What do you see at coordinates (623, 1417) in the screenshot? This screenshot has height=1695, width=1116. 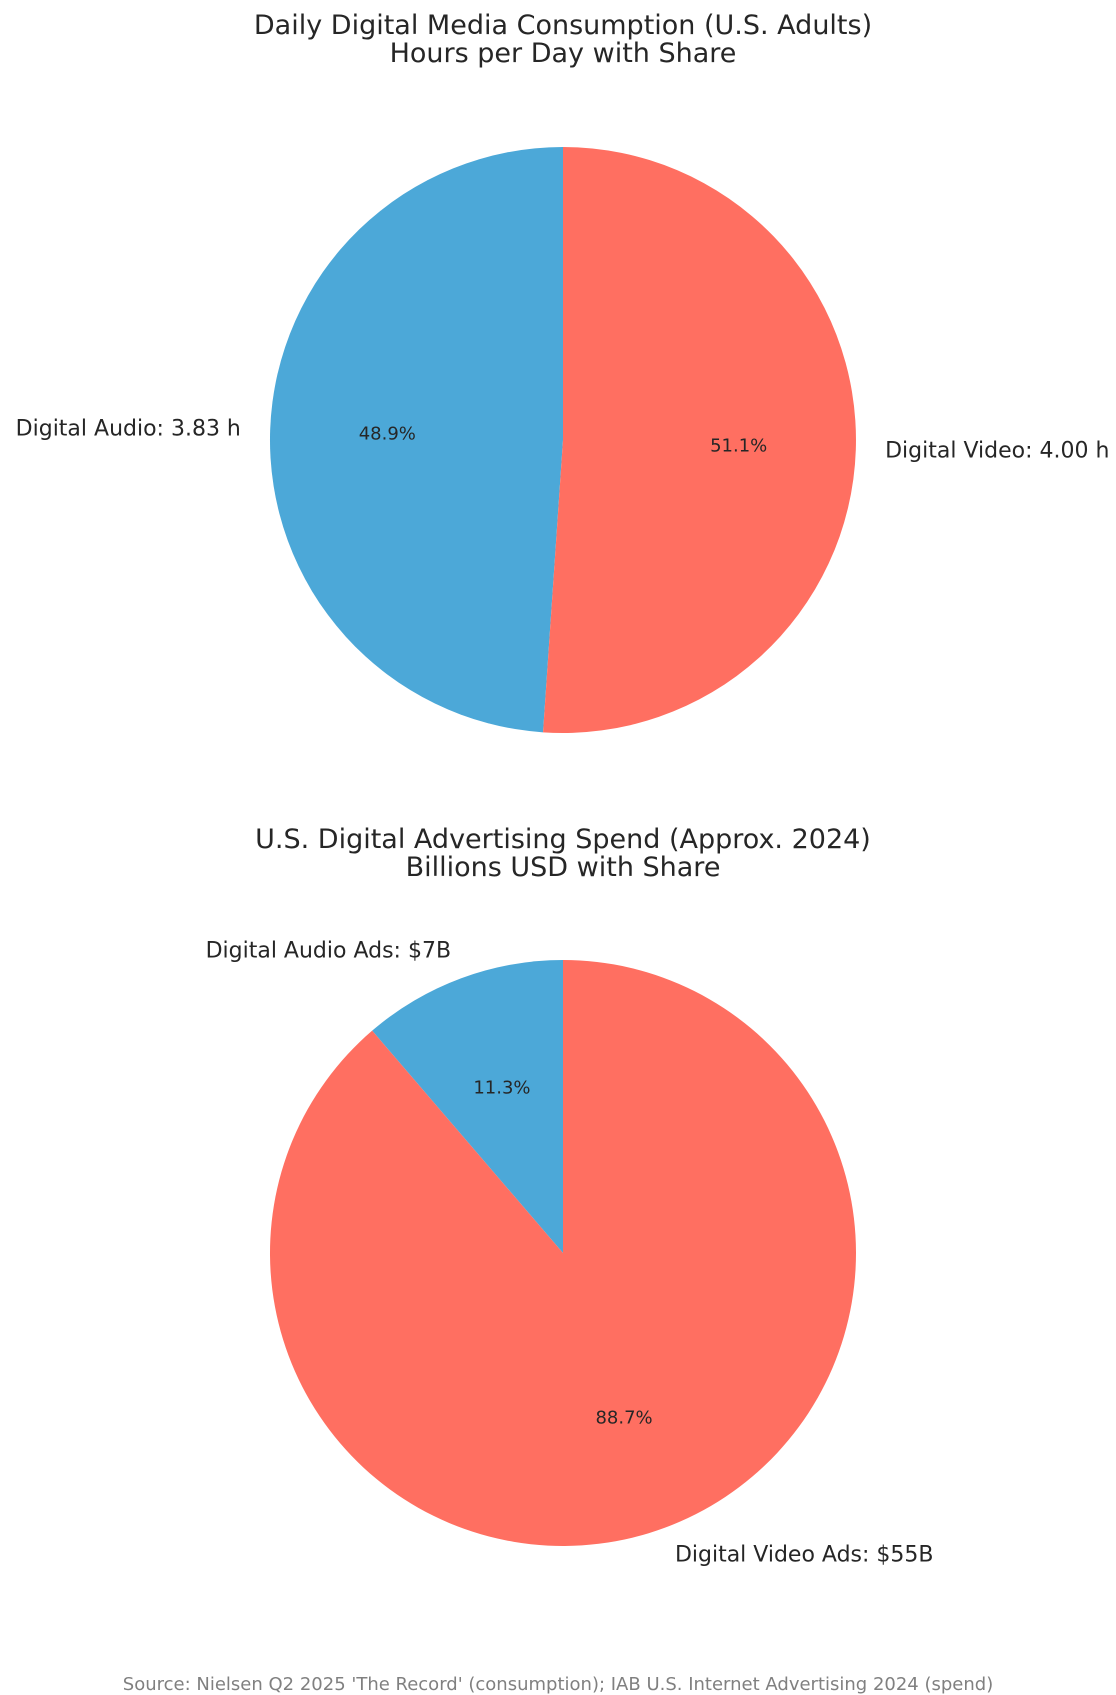 I see `pie-2-percent-2: 88.7%` at bounding box center [623, 1417].